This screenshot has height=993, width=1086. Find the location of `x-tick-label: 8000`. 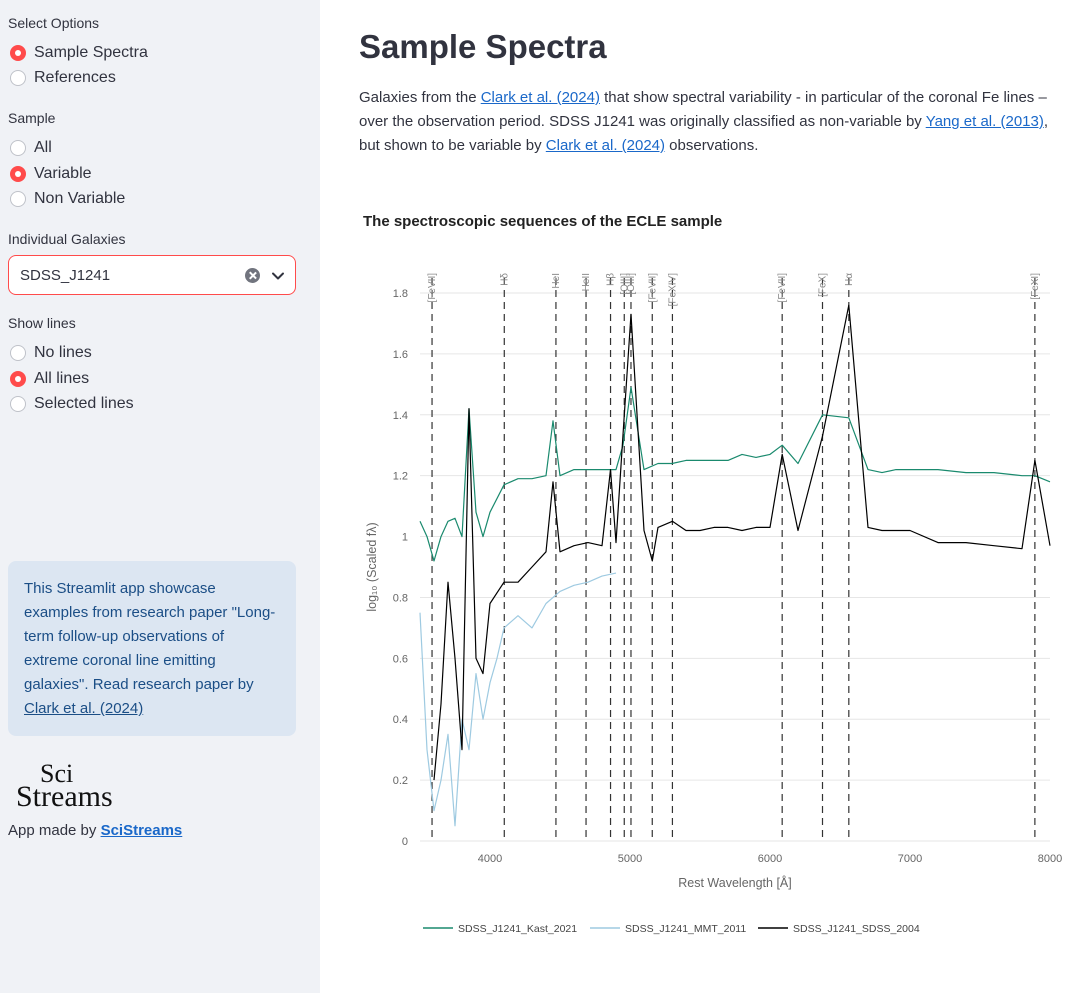

x-tick-label: 8000 is located at coordinates (1050, 859).